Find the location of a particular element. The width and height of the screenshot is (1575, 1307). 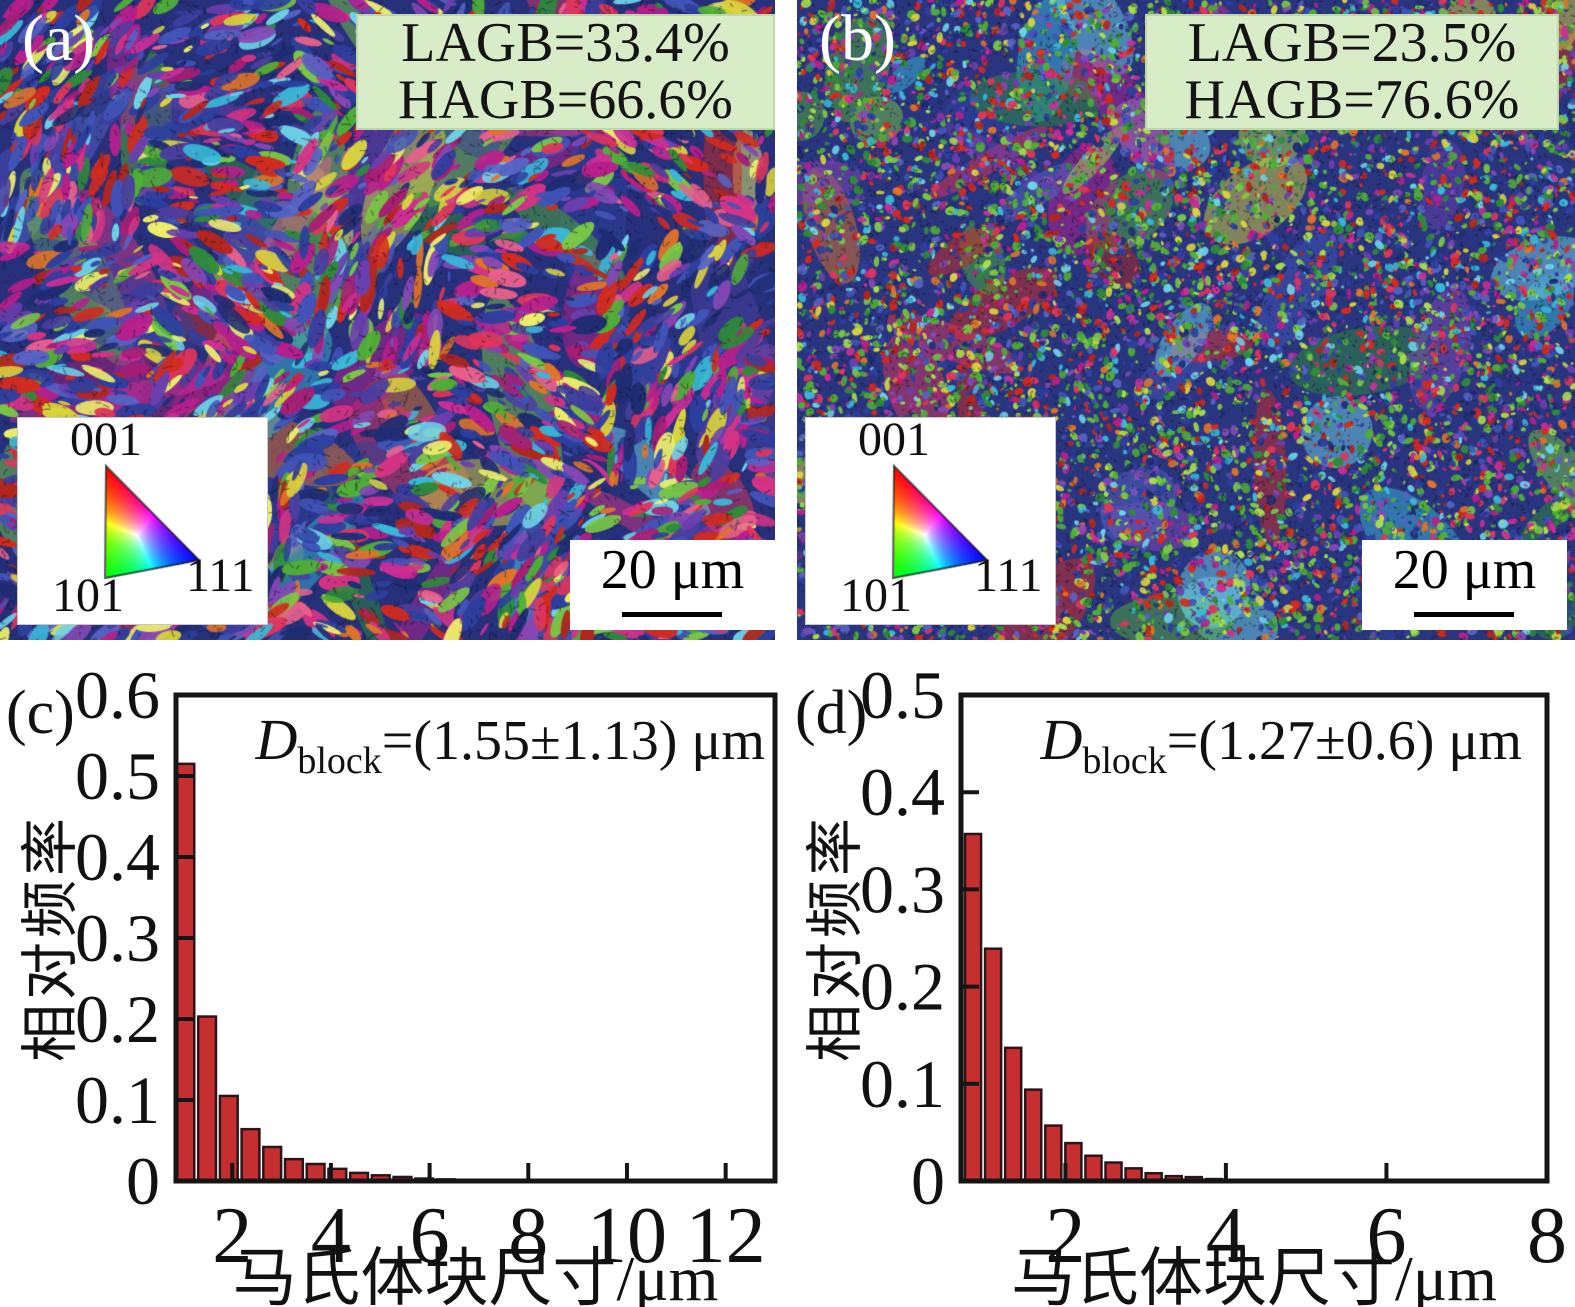

boundary-stats-box-a: LAGB=33.4% HAGB=66.6% is located at coordinates (565, 72).